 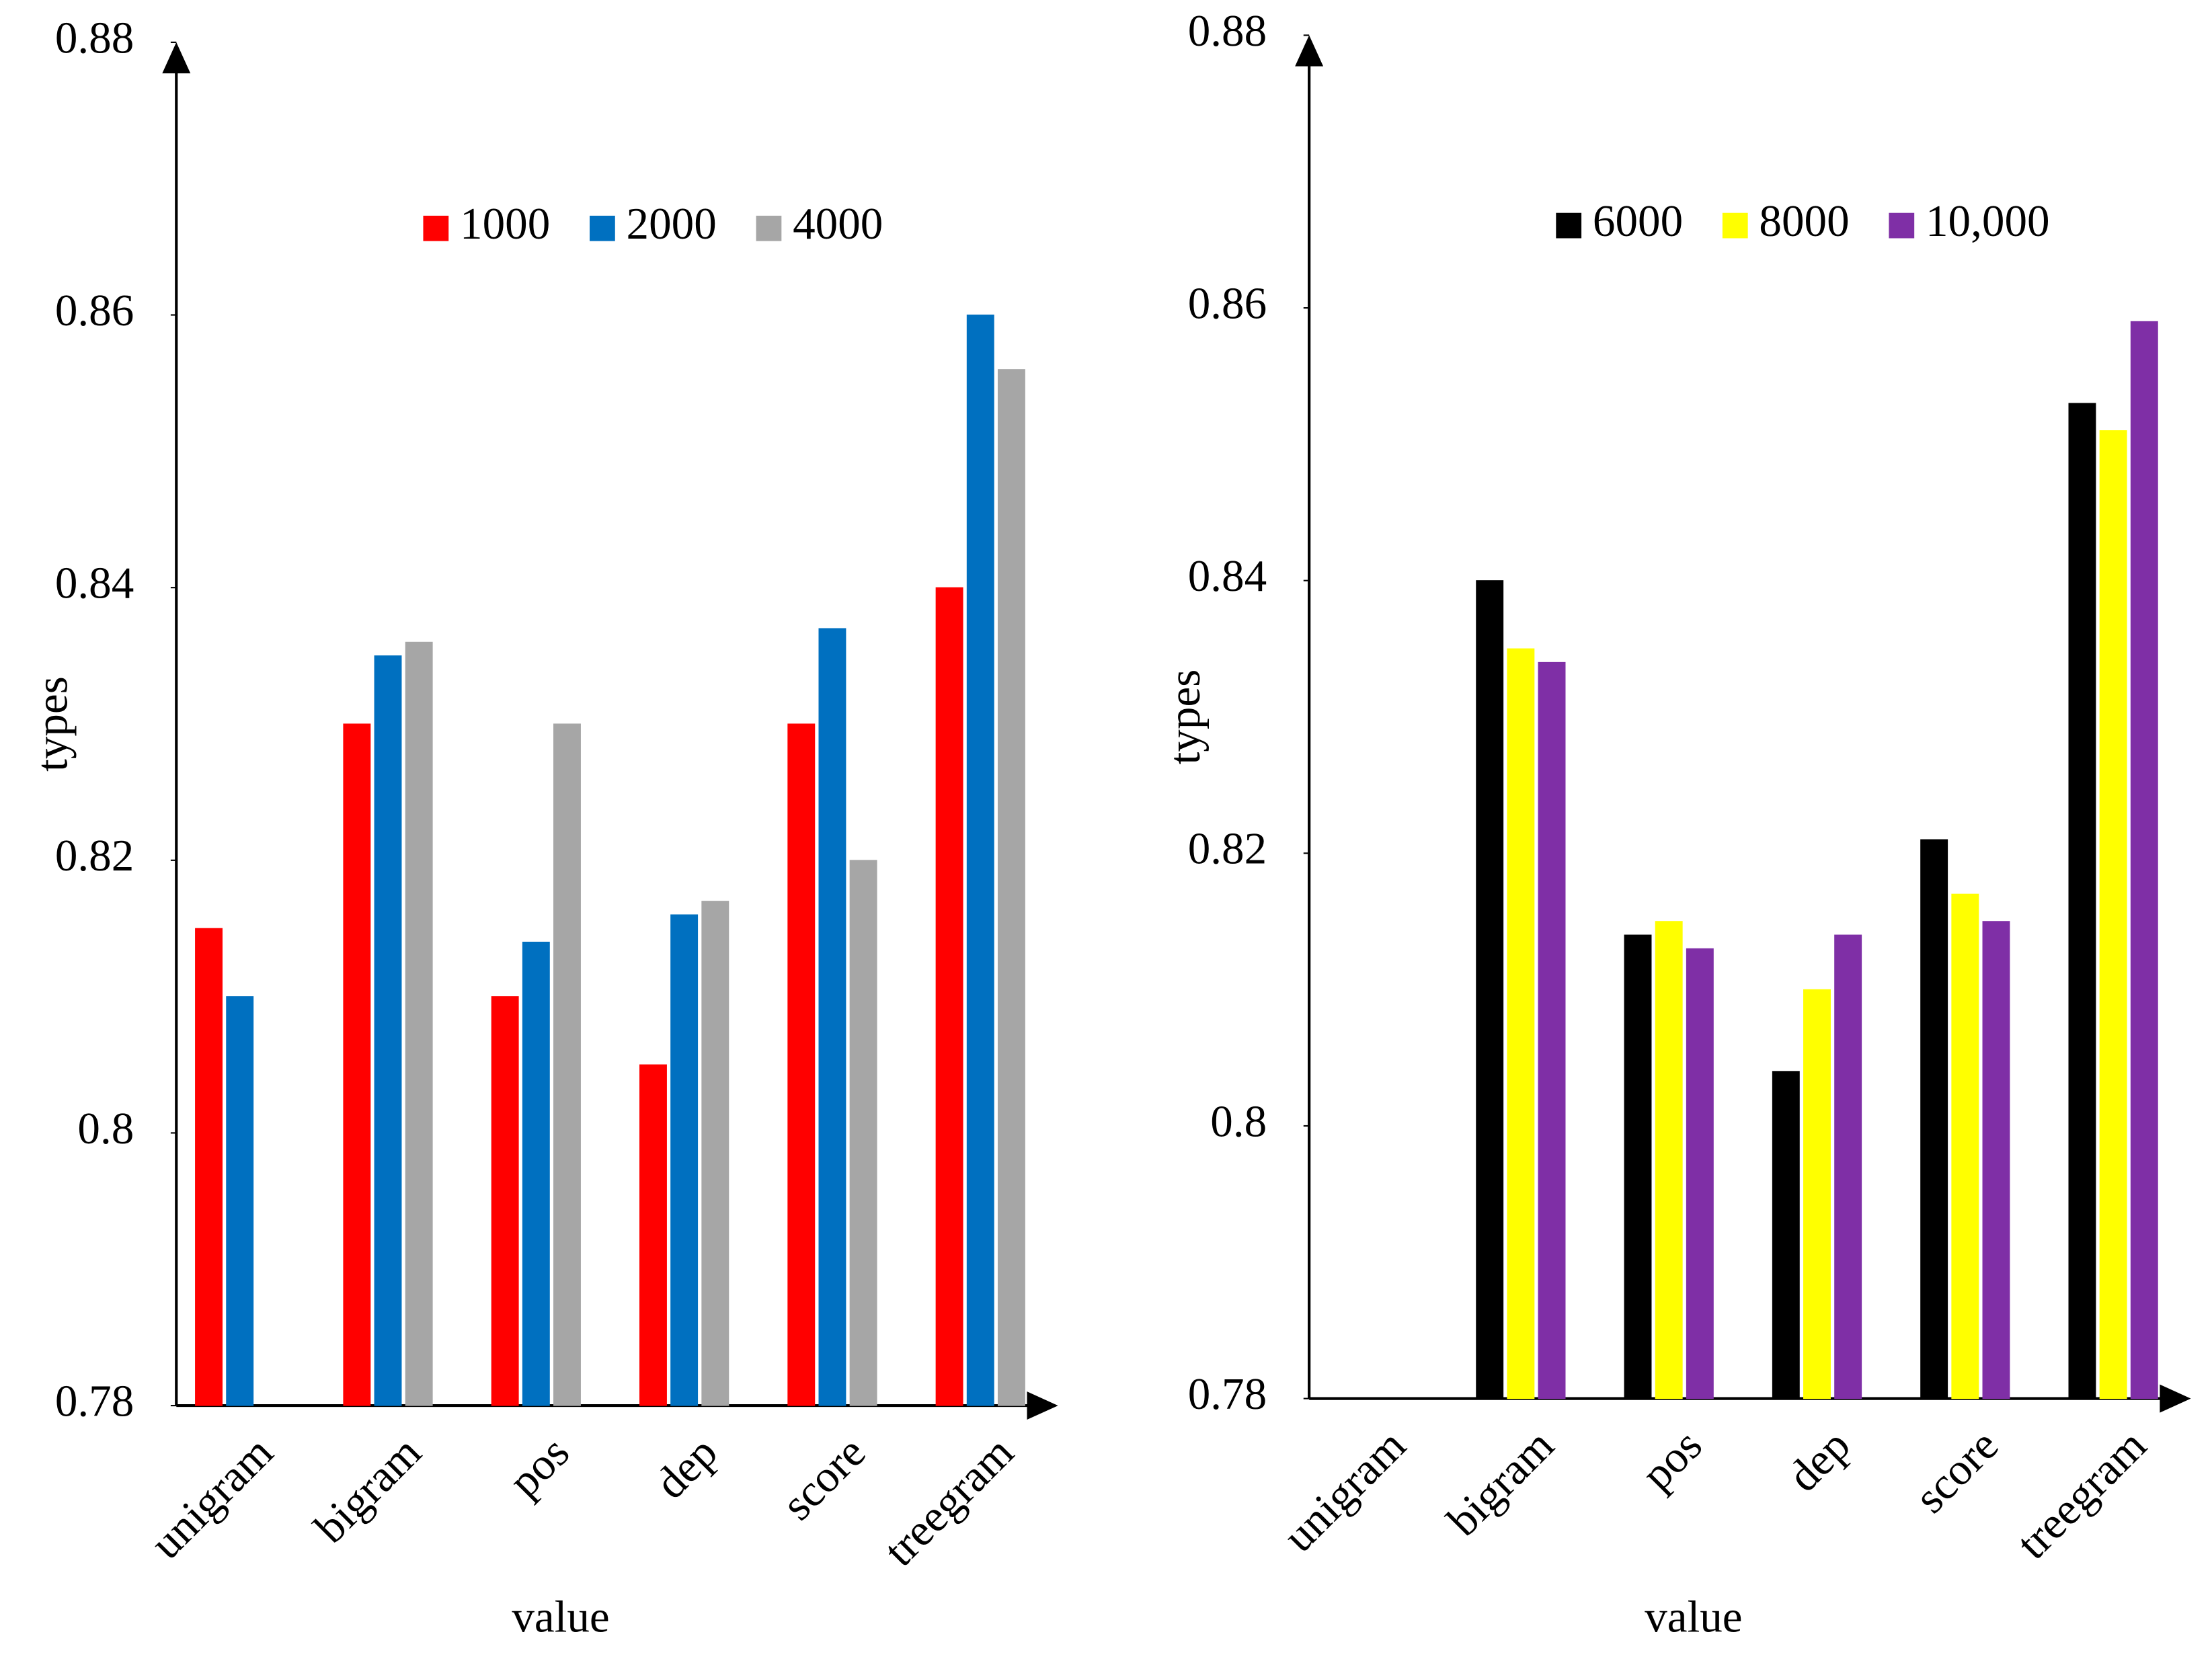 What do you see at coordinates (1988, 221) in the screenshot?
I see `legend-label: 10,000` at bounding box center [1988, 221].